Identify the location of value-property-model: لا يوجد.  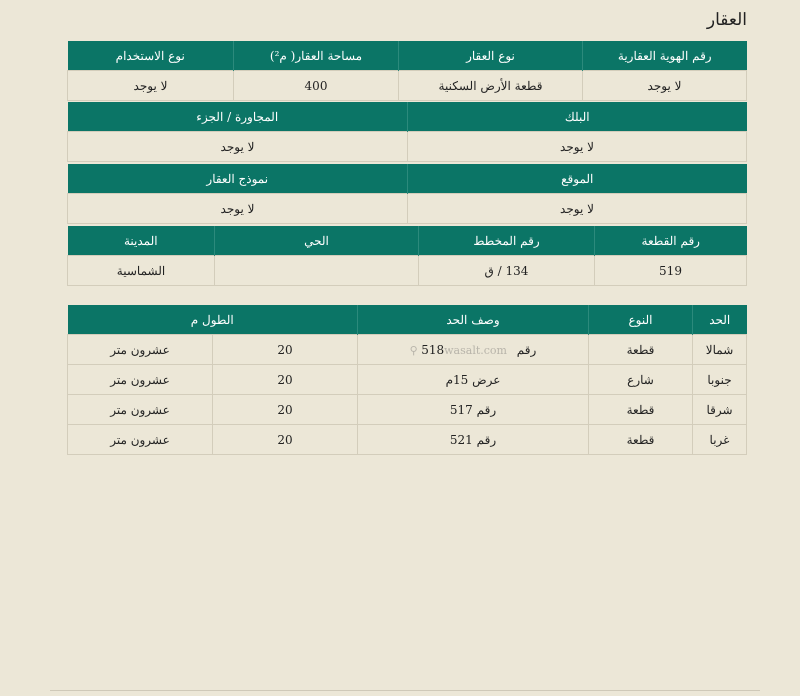
(237, 208).